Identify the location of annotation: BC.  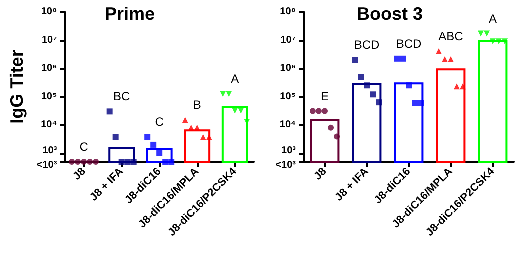
(122, 97).